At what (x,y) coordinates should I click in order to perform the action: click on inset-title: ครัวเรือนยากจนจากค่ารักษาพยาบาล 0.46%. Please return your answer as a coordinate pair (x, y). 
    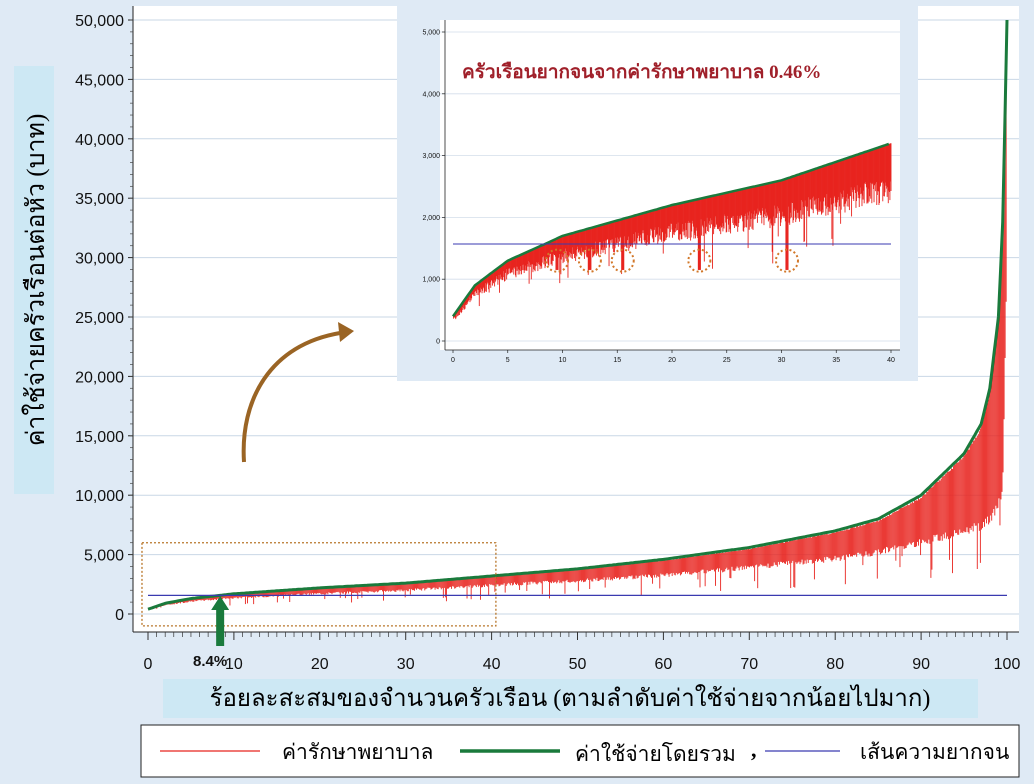
    Looking at the image, I should click on (641, 72).